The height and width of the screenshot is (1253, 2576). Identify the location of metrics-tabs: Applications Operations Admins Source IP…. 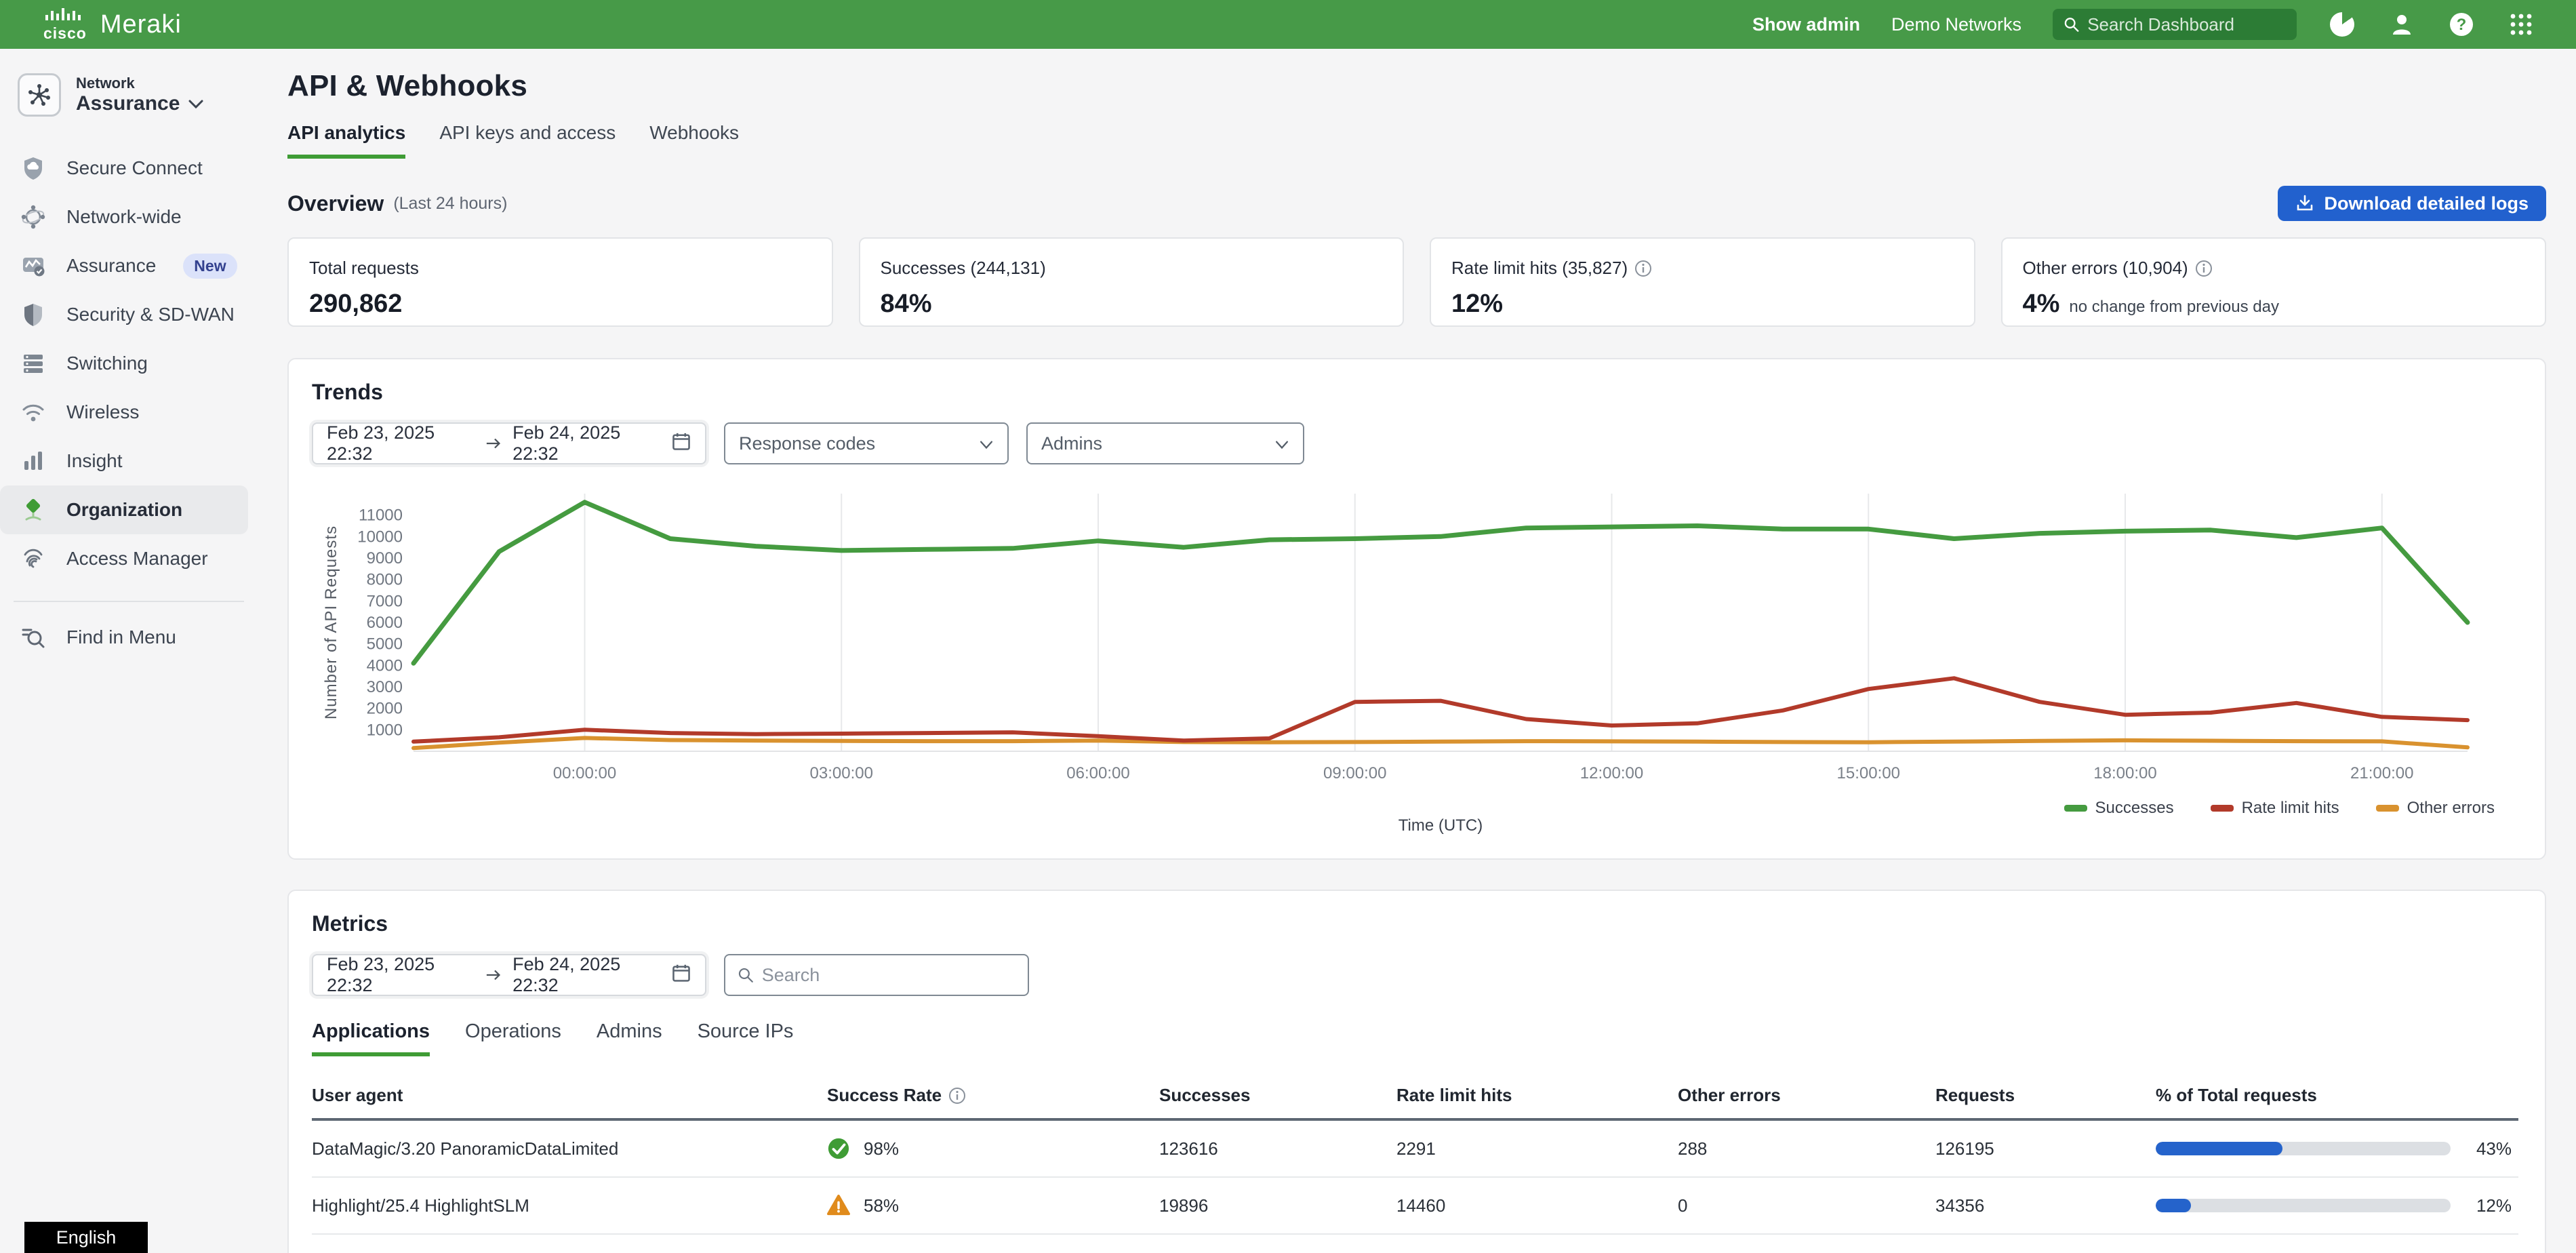
(1417, 1038).